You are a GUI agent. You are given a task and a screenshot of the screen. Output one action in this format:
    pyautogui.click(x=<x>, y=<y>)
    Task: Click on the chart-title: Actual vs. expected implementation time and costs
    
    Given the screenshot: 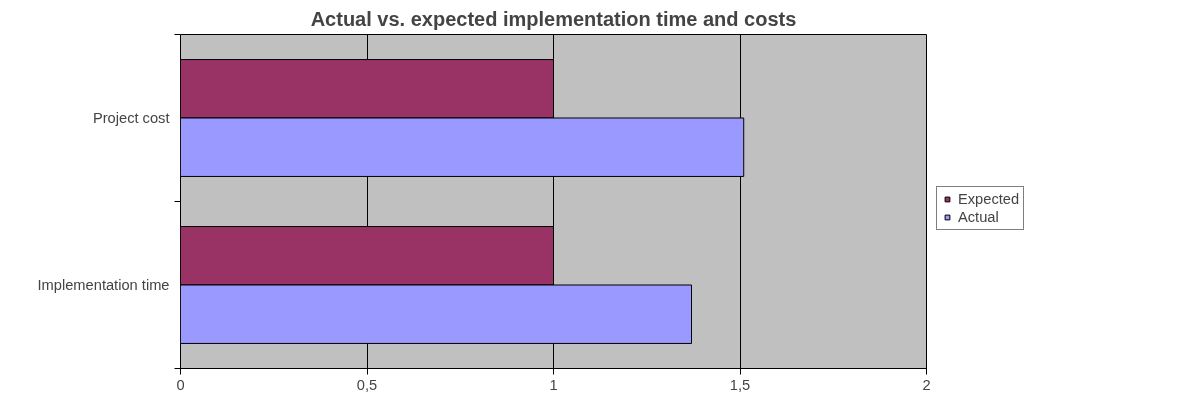 What is the action you would take?
    pyautogui.click(x=553, y=18)
    